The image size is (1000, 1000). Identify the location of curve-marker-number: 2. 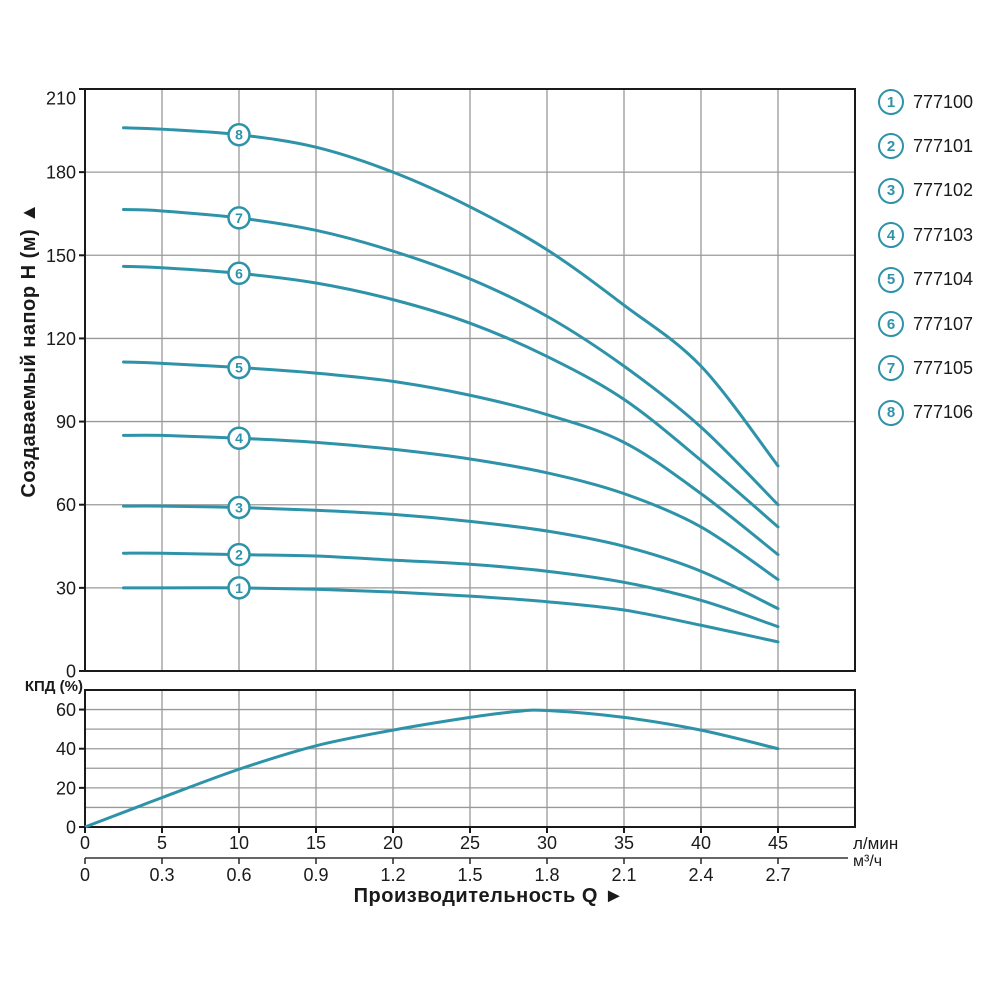
(239, 555).